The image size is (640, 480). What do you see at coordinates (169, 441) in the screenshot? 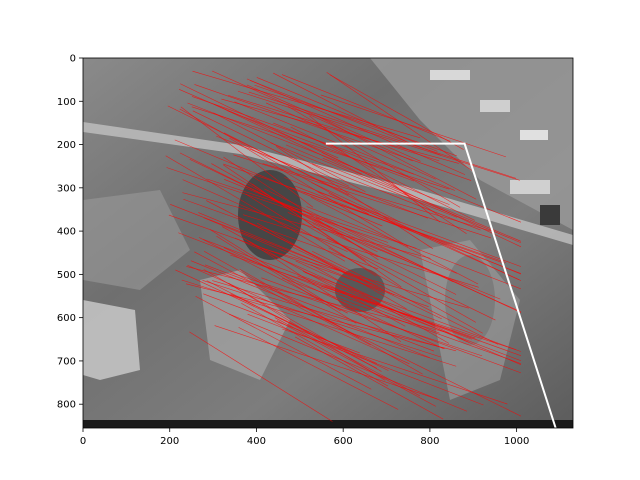
I see `x-tick-label: 200` at bounding box center [169, 441].